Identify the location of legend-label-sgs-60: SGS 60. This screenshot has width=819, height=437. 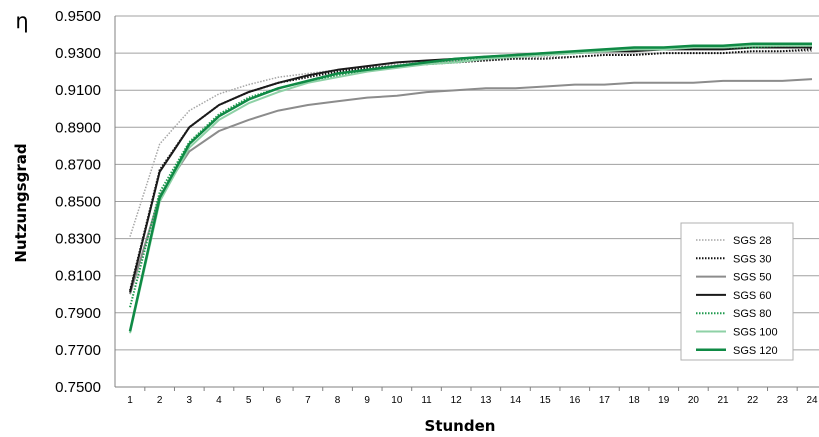
(752, 296).